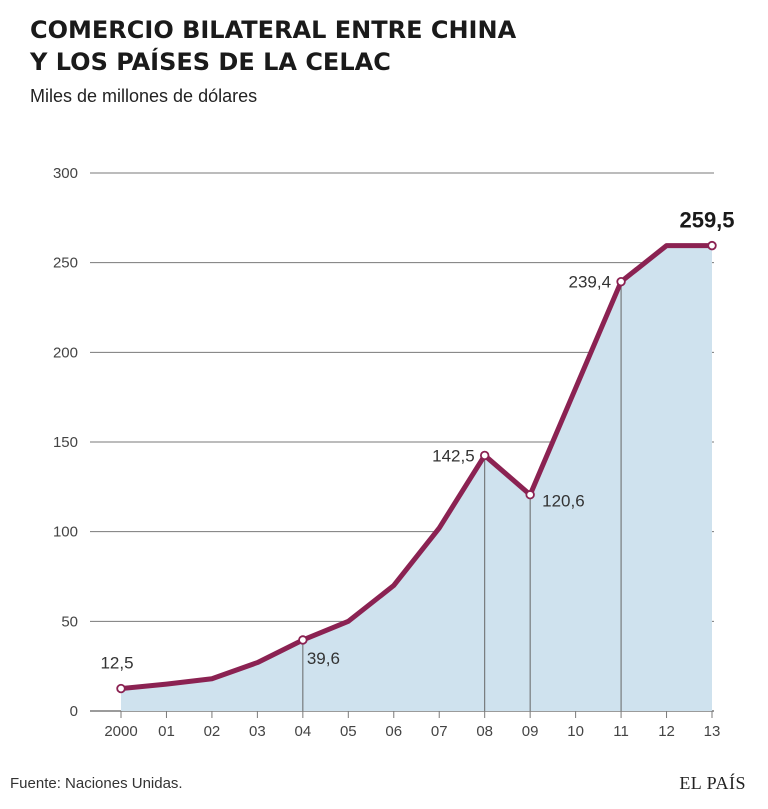  What do you see at coordinates (621, 731) in the screenshot?
I see `x-tick-label: 11` at bounding box center [621, 731].